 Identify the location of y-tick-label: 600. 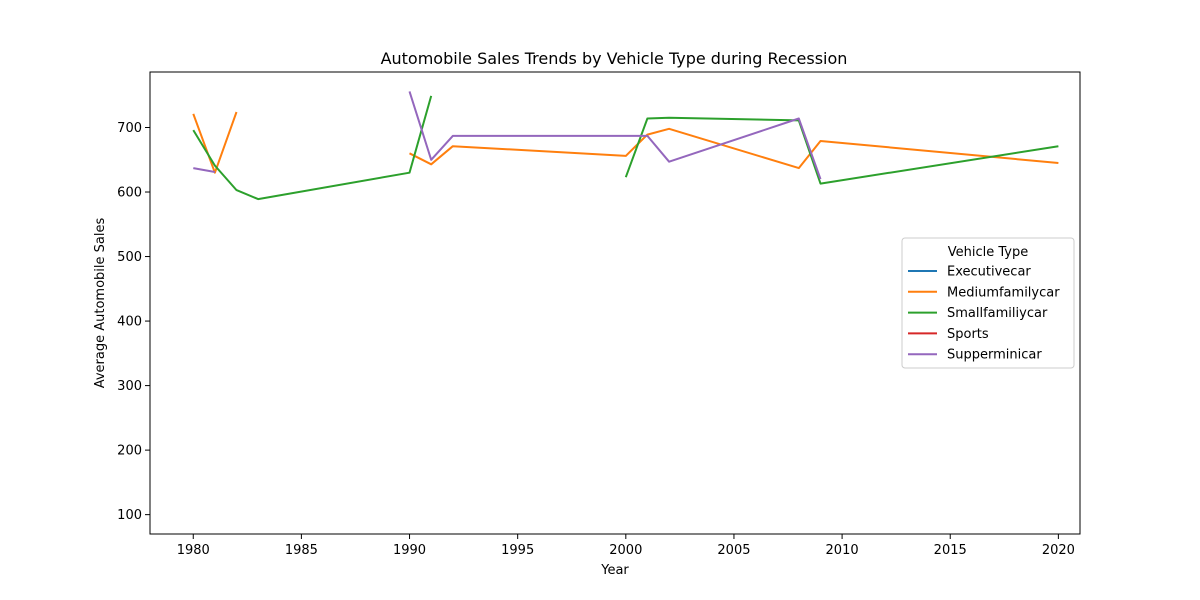
(129, 193).